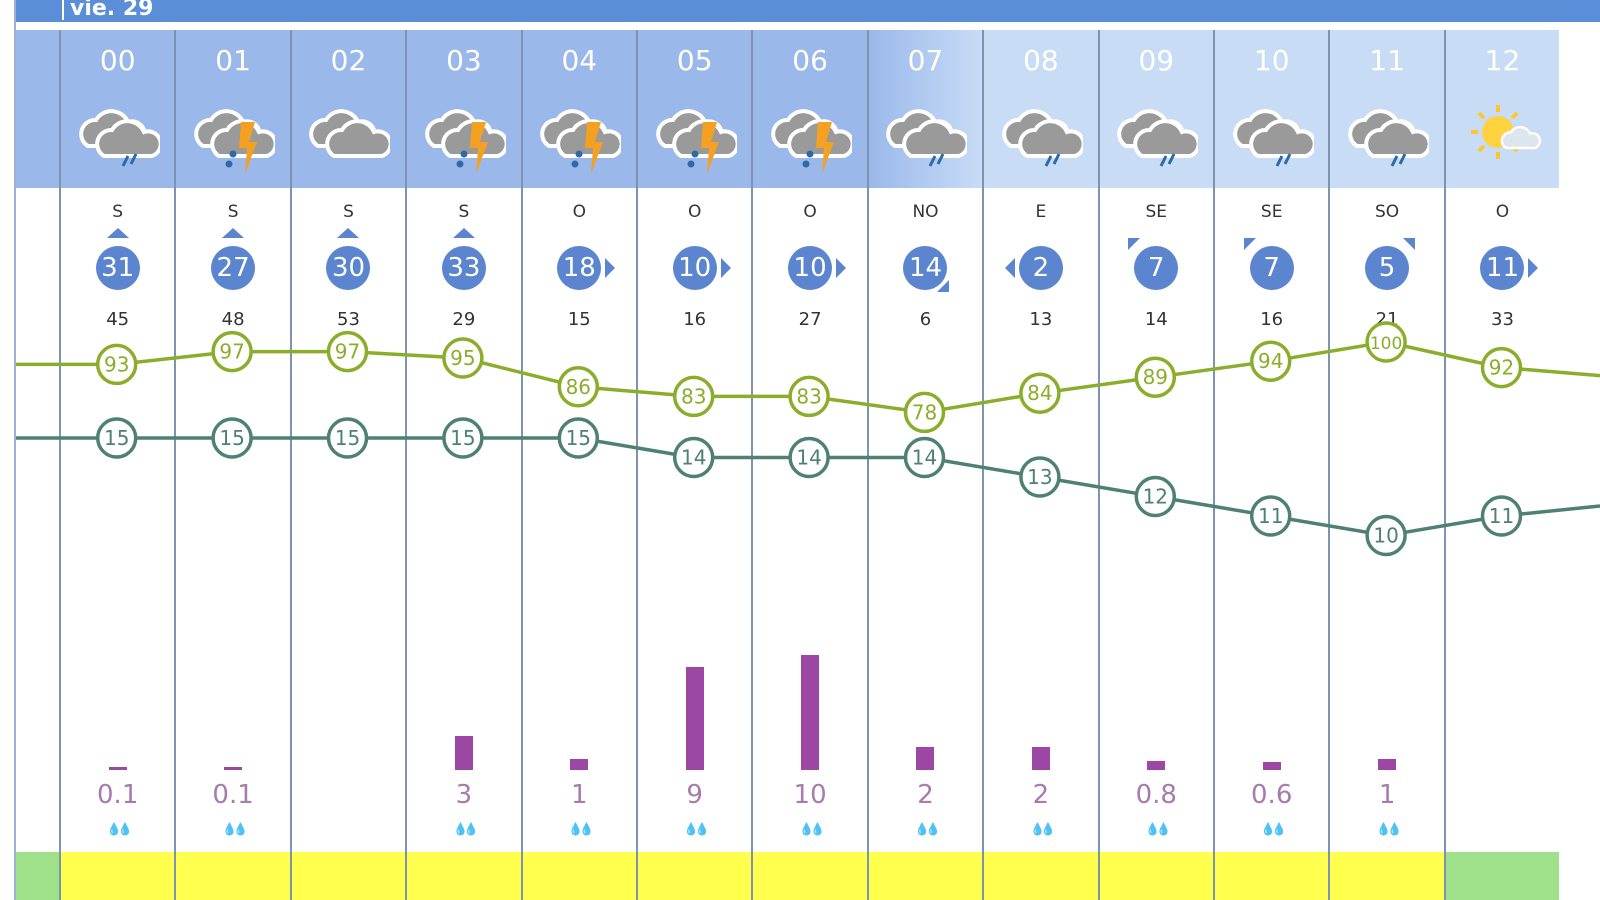 This screenshot has width=1600, height=900. Describe the element at coordinates (695, 319) in the screenshot. I see `wind-gust: 16` at that location.